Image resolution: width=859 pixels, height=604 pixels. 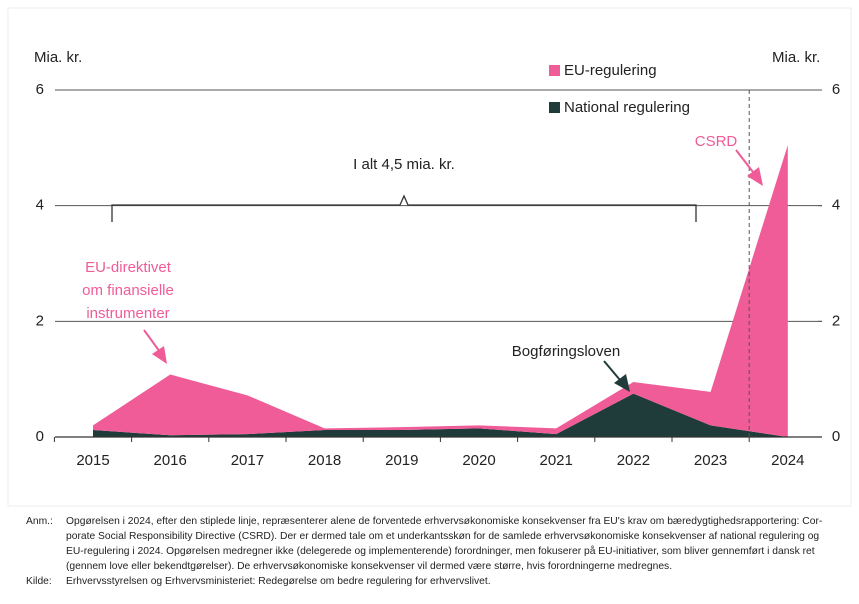 I want to click on x-tick-label: 2016, so click(x=170, y=460).